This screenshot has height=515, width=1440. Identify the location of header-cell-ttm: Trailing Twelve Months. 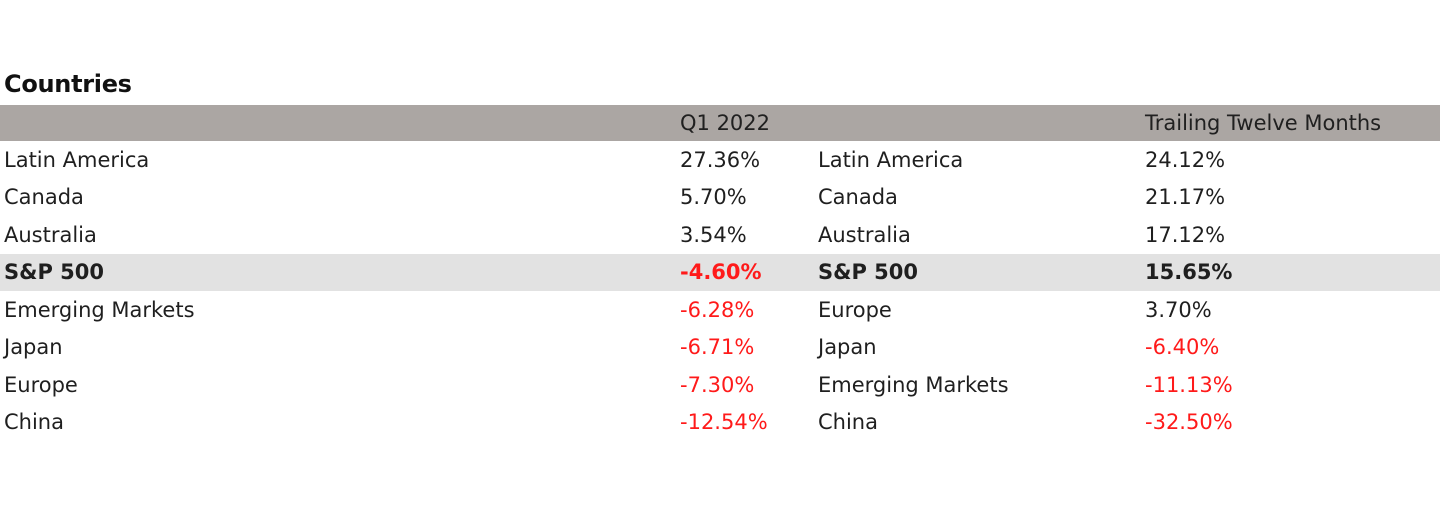
(1263, 123).